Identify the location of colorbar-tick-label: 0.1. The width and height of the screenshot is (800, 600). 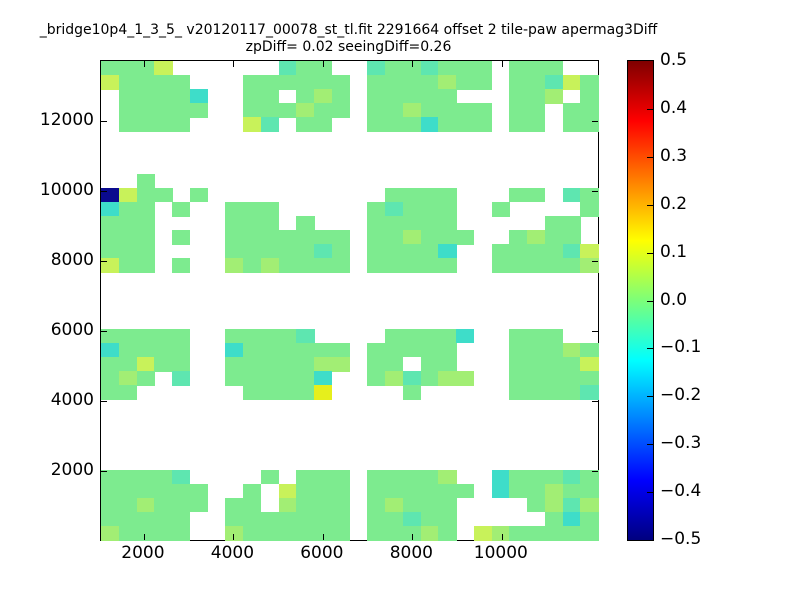
(674, 251).